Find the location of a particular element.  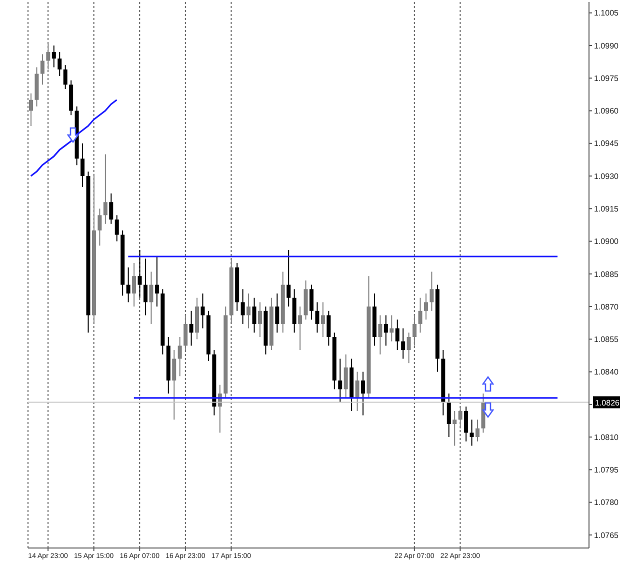

y-tick-label: 1.0780 is located at coordinates (607, 503).